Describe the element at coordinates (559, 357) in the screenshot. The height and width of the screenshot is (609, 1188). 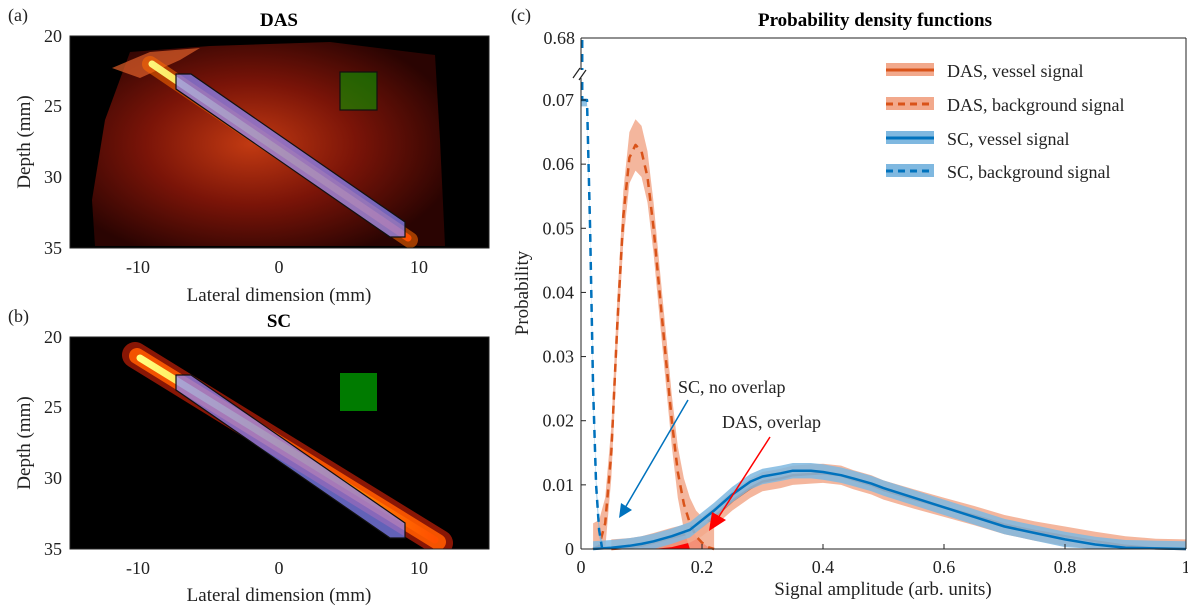
I see `ytick-label: 0.03` at that location.